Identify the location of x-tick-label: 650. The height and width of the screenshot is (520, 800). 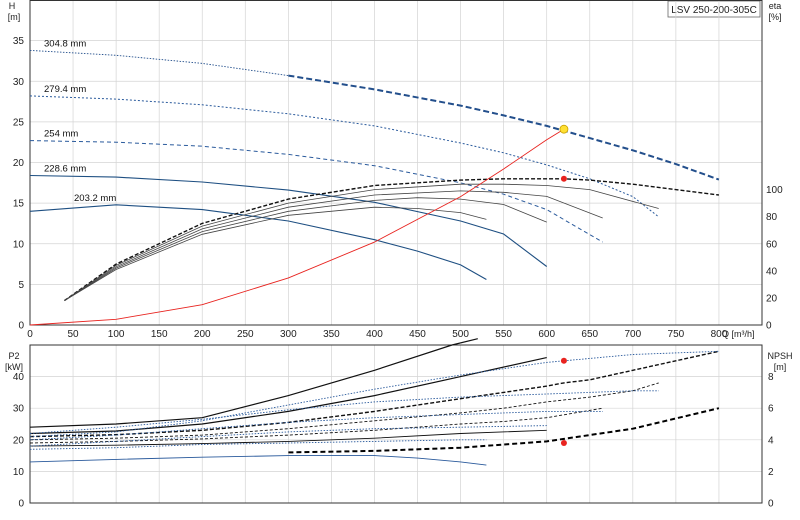
(589, 334).